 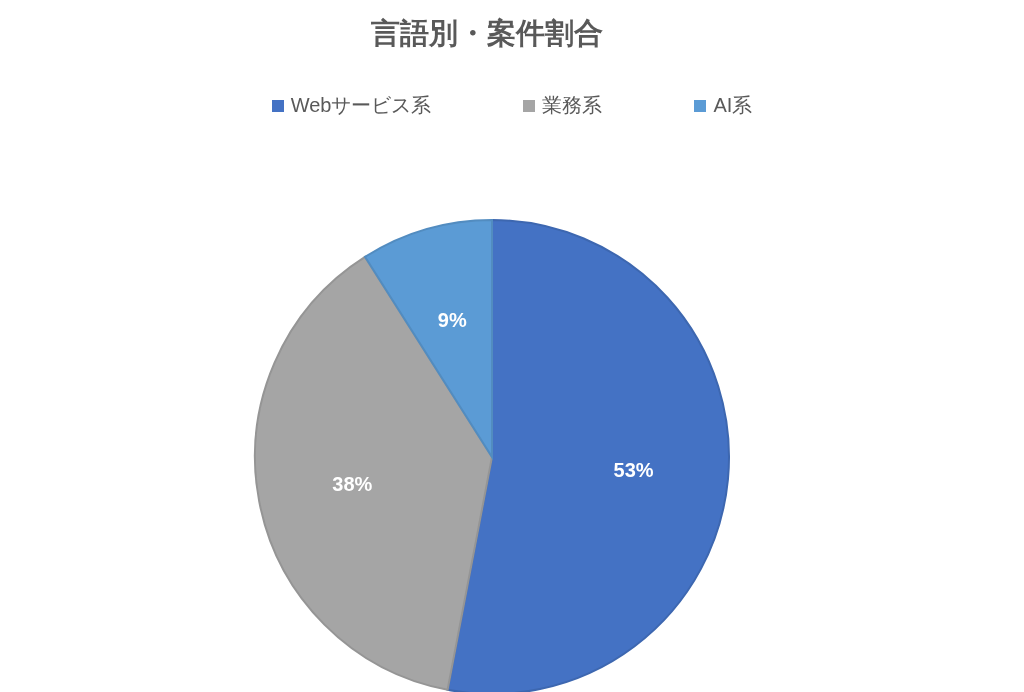 What do you see at coordinates (633, 470) in the screenshot?
I see `data-label: 53%` at bounding box center [633, 470].